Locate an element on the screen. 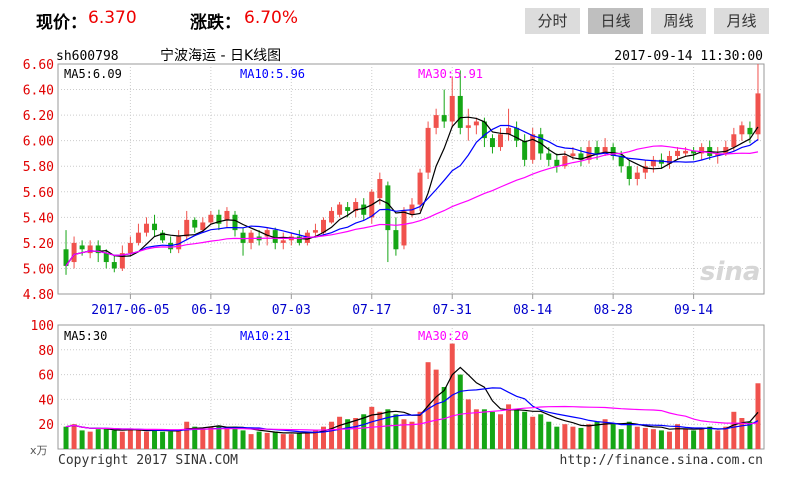 Image resolution: width=797 pixels, height=484 pixels. tab-daily: 日线 is located at coordinates (615, 21).